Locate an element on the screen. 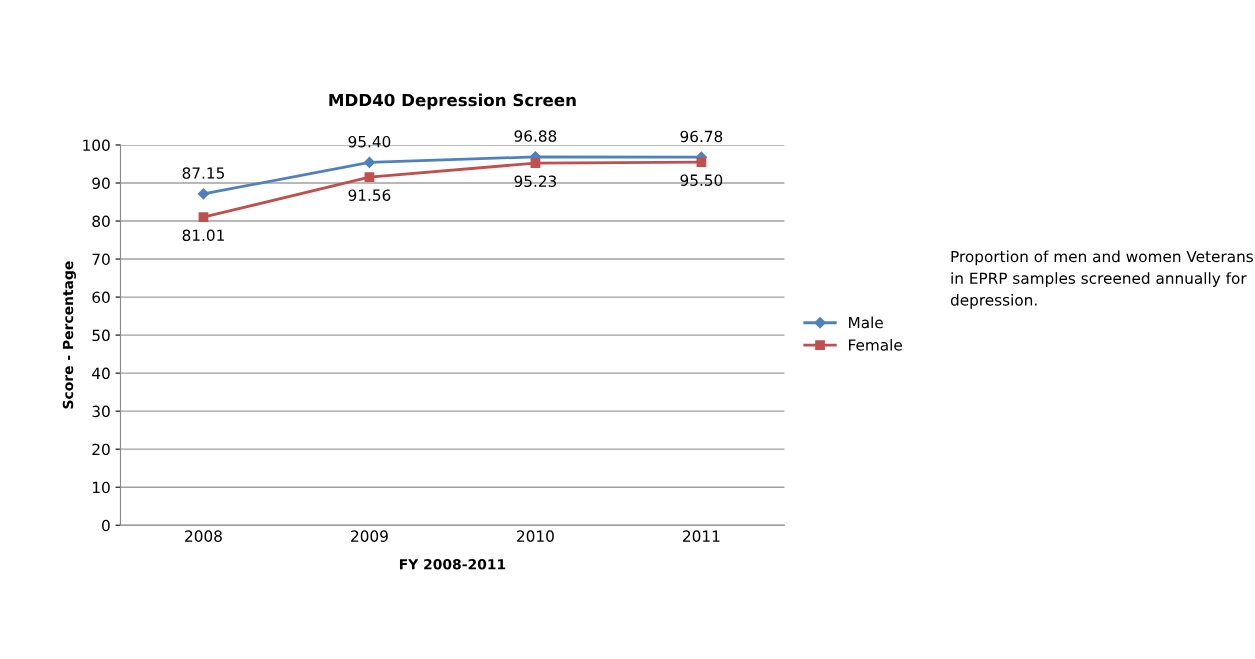 The image size is (1255, 659). data-label: 96.88 is located at coordinates (535, 136).